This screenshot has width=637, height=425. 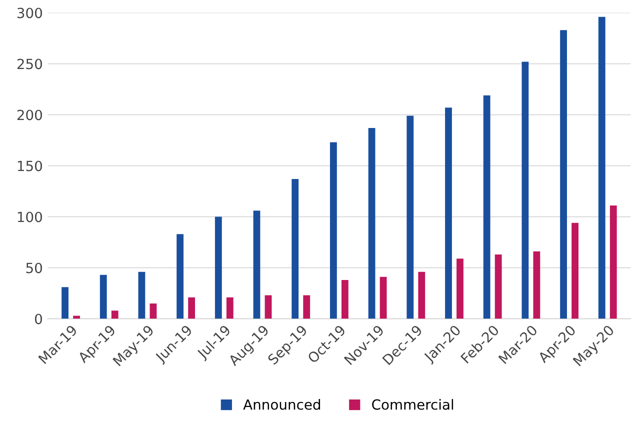 What do you see at coordinates (29, 13) in the screenshot?
I see `y-tick-label: 300` at bounding box center [29, 13].